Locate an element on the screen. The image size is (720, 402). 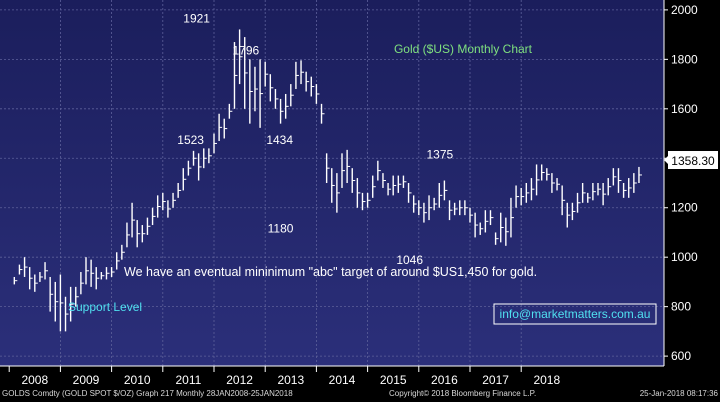
annotation-label: 1180 is located at coordinates (281, 229).